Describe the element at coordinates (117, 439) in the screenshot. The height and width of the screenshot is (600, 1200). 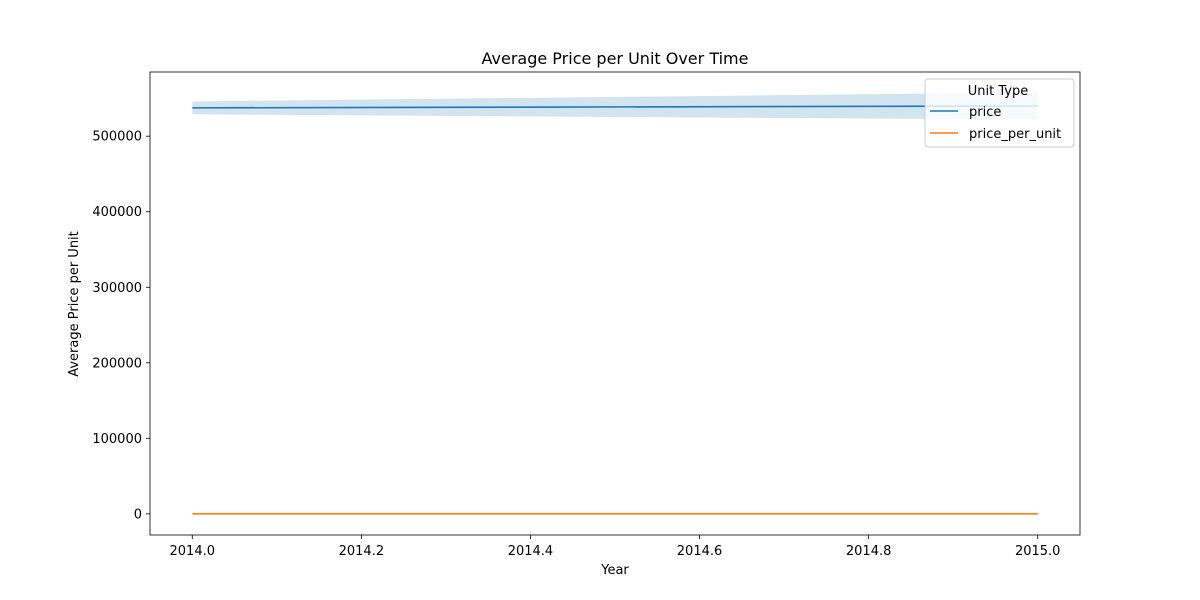
I see `y-tick-label: 100000` at that location.